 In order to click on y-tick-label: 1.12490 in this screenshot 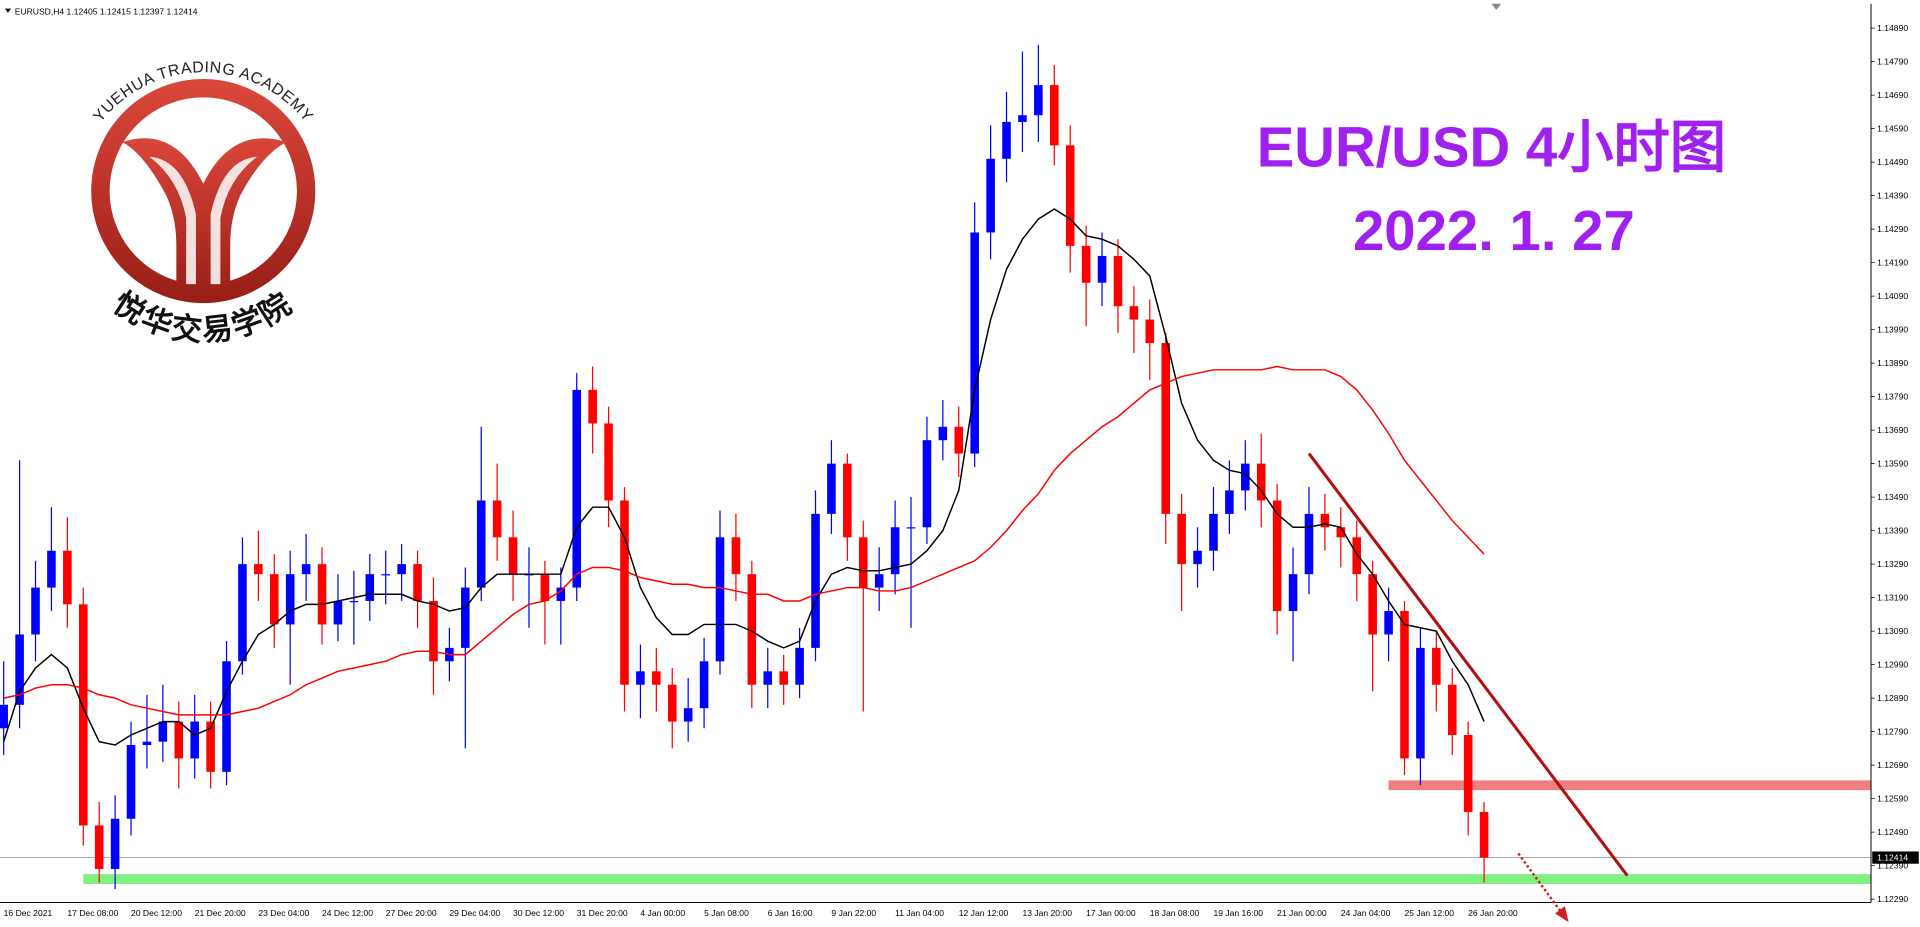, I will do `click(1892, 832)`.